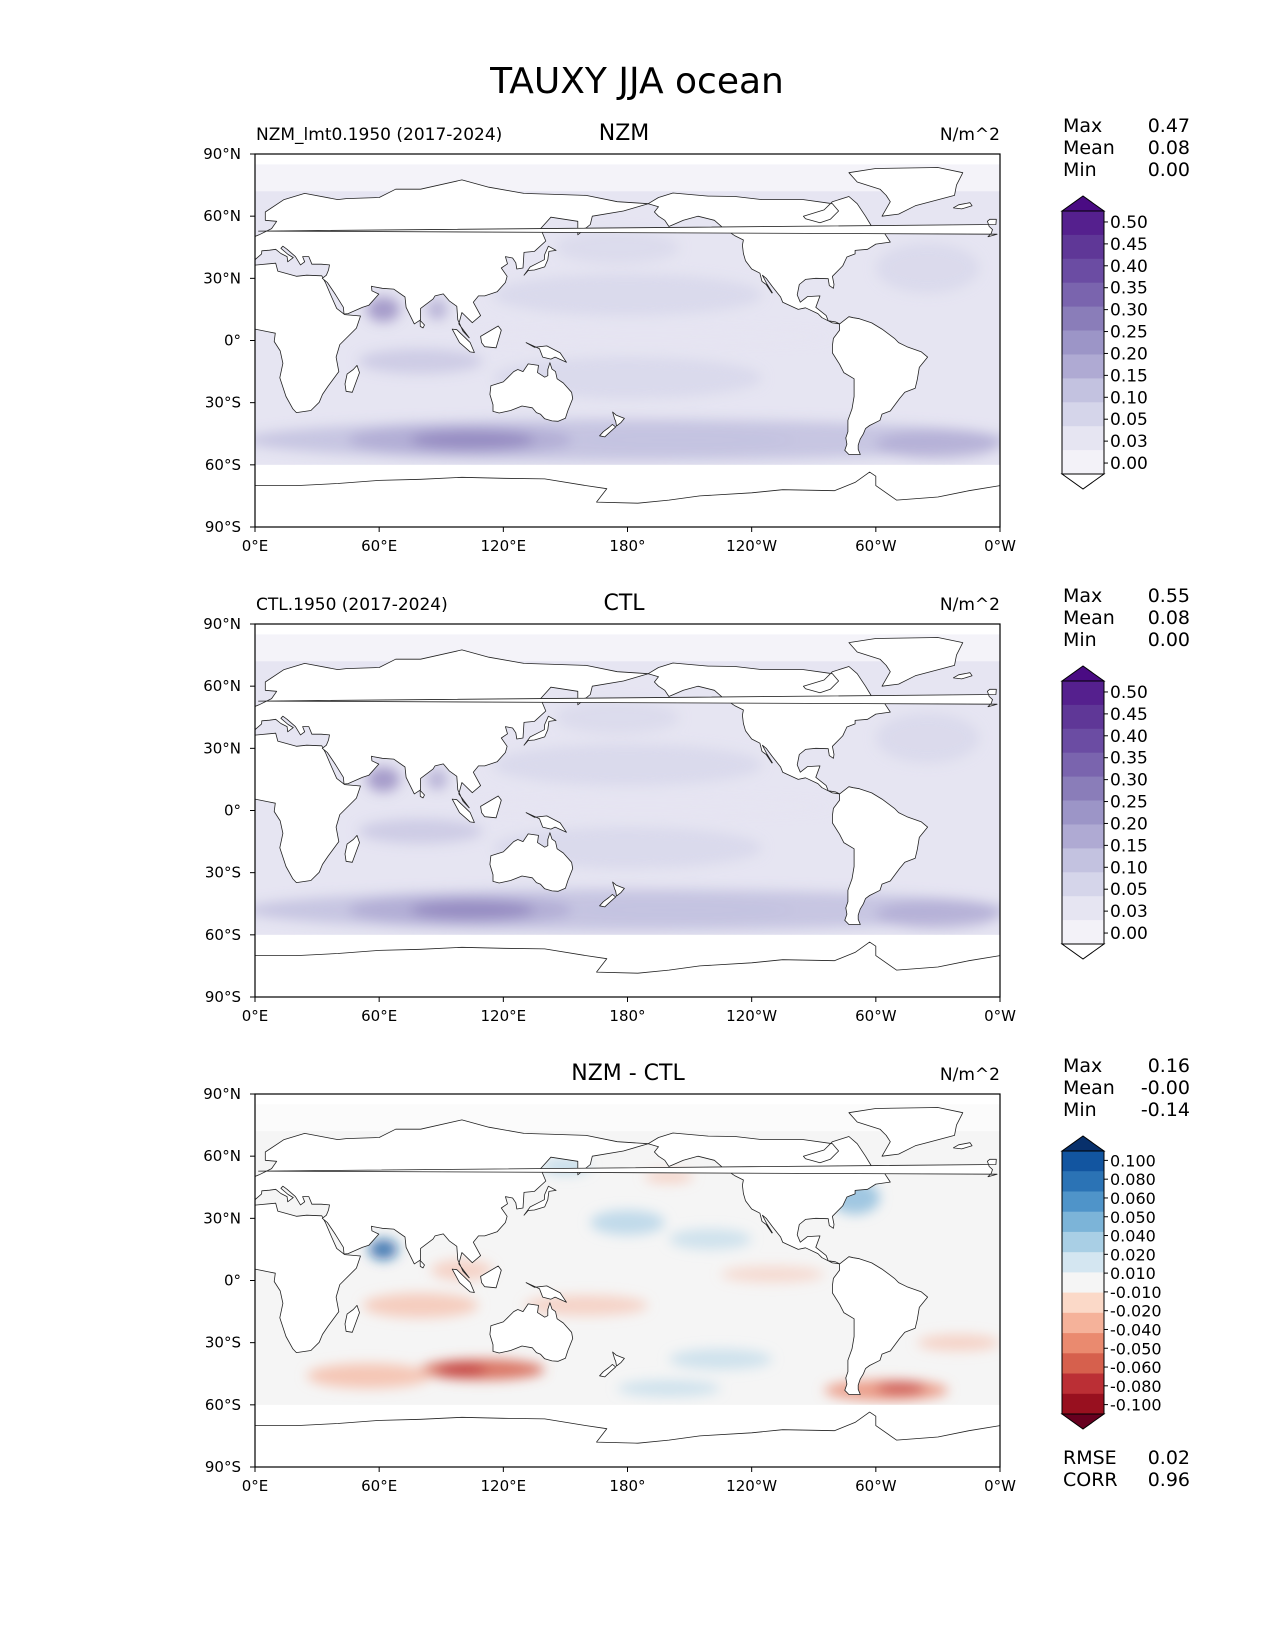 Image resolution: width=1275 pixels, height=1650 pixels. I want to click on landmass-madagascar, so click(352, 378).